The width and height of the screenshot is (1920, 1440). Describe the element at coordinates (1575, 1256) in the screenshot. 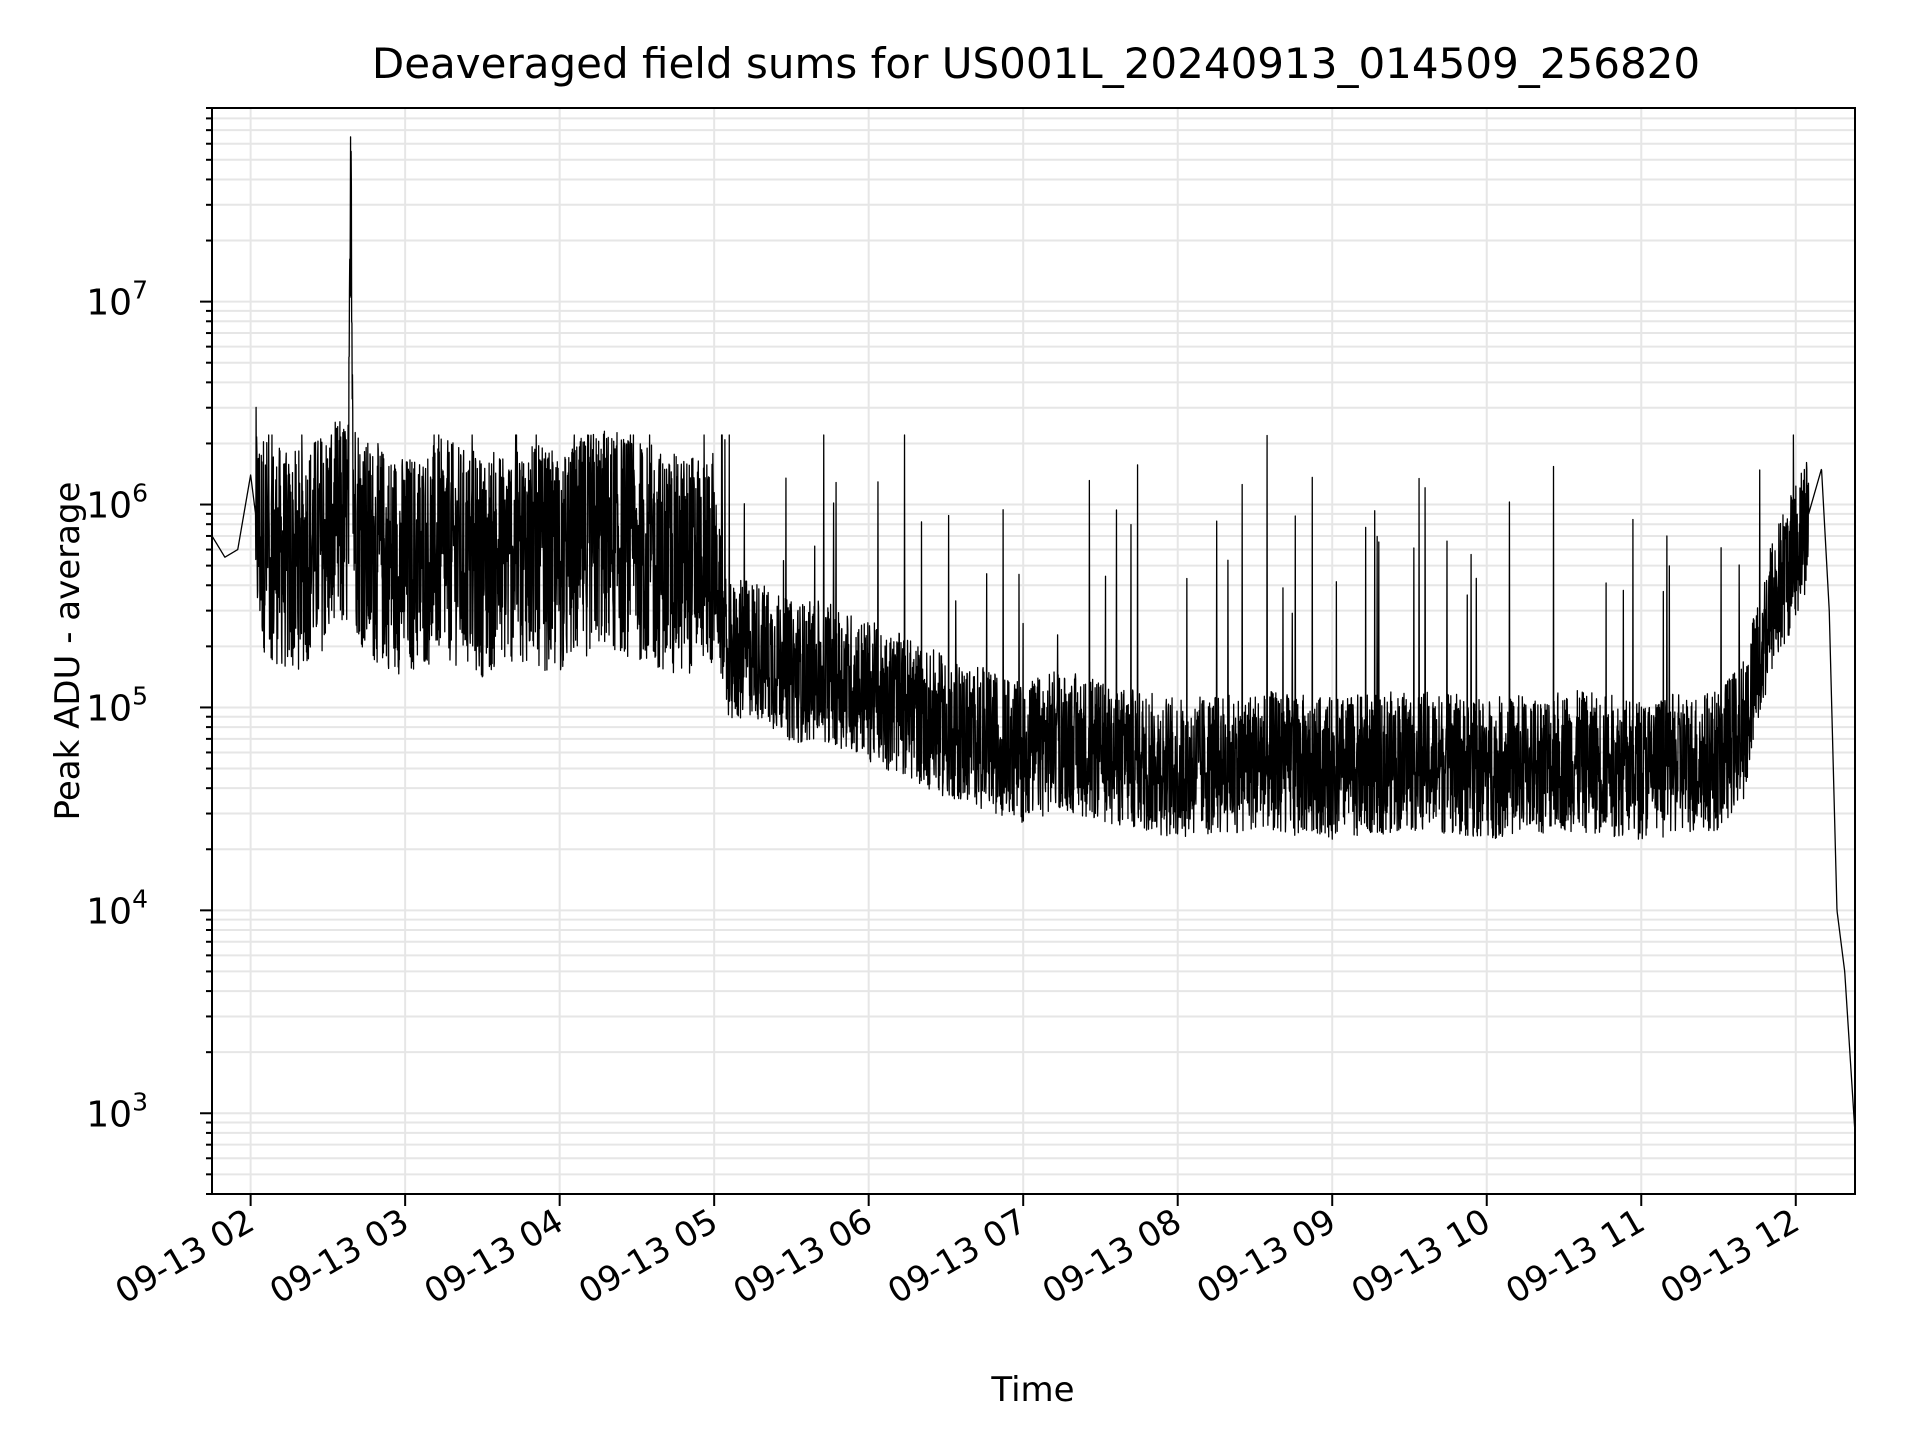

I see `x-tick-label: 09-13 11` at that location.